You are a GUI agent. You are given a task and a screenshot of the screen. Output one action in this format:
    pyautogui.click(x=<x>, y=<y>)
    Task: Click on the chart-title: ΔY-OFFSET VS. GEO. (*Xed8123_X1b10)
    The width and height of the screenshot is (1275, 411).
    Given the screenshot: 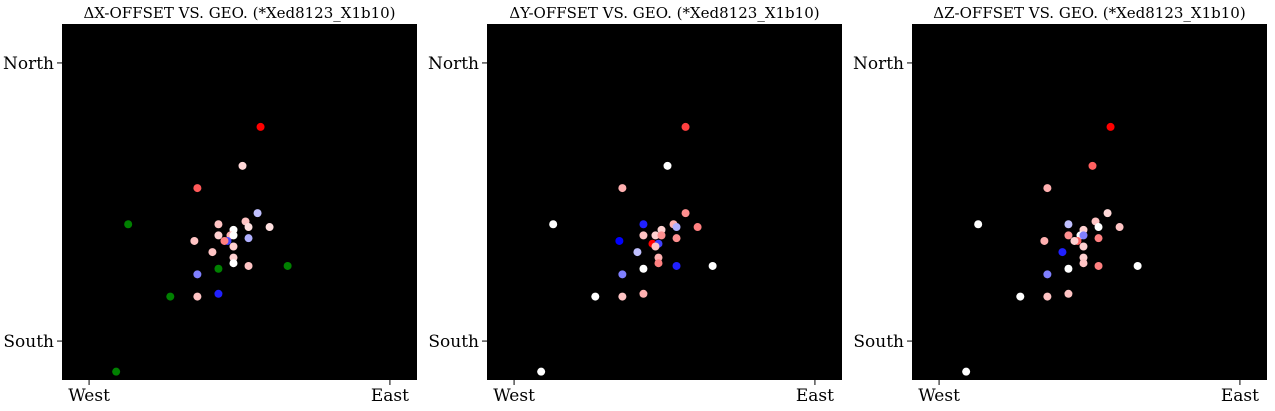 What is the action you would take?
    pyautogui.click(x=664, y=13)
    